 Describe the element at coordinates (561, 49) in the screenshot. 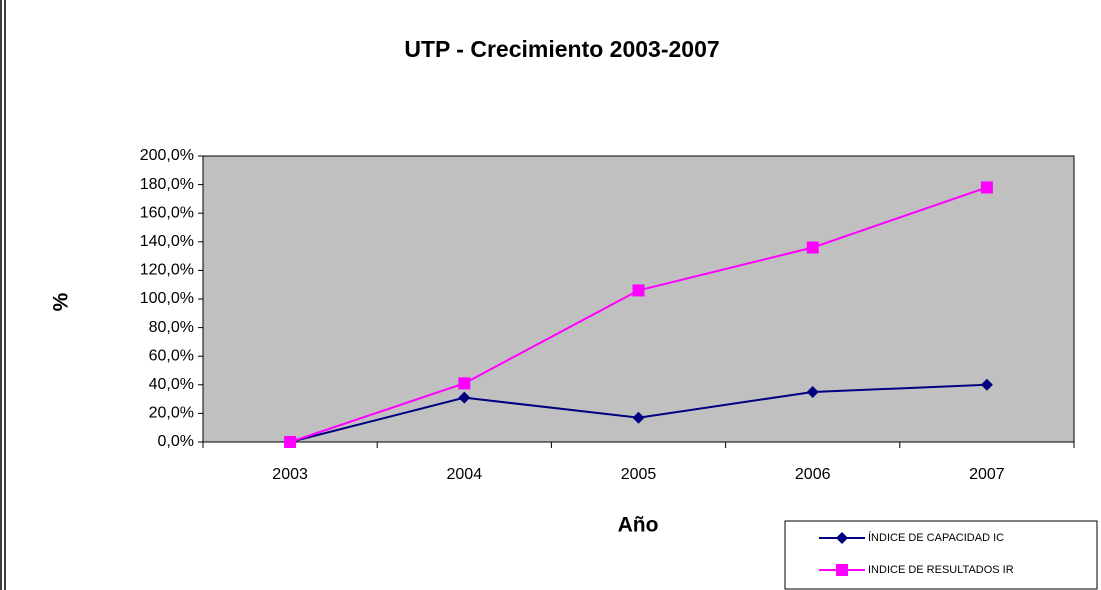

I see `chart-title: UTP - Crecimiento 2003-2007` at that location.